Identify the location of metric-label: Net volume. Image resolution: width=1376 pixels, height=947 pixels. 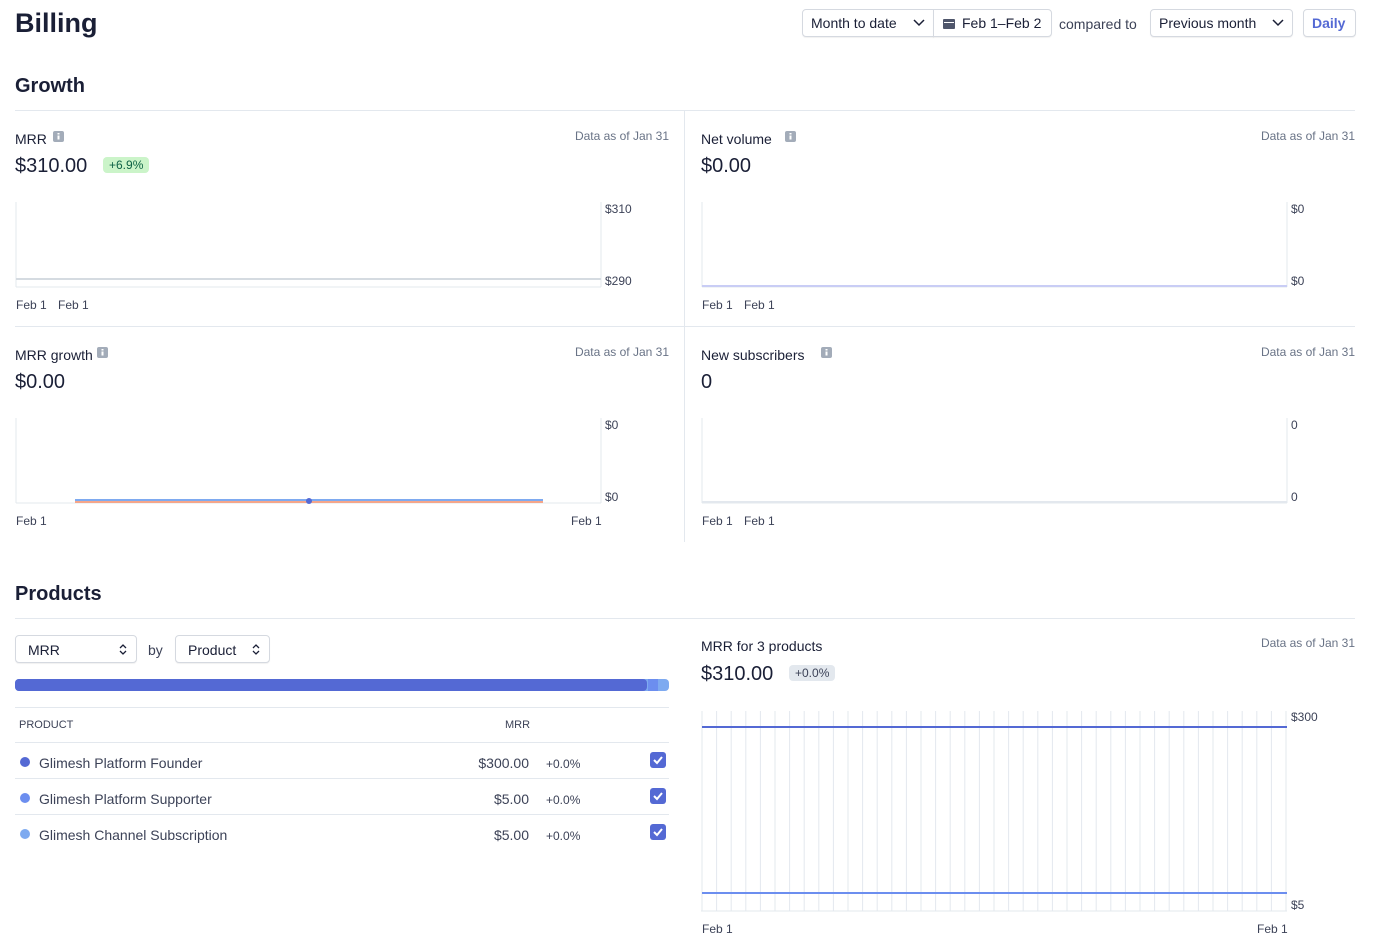
(736, 139).